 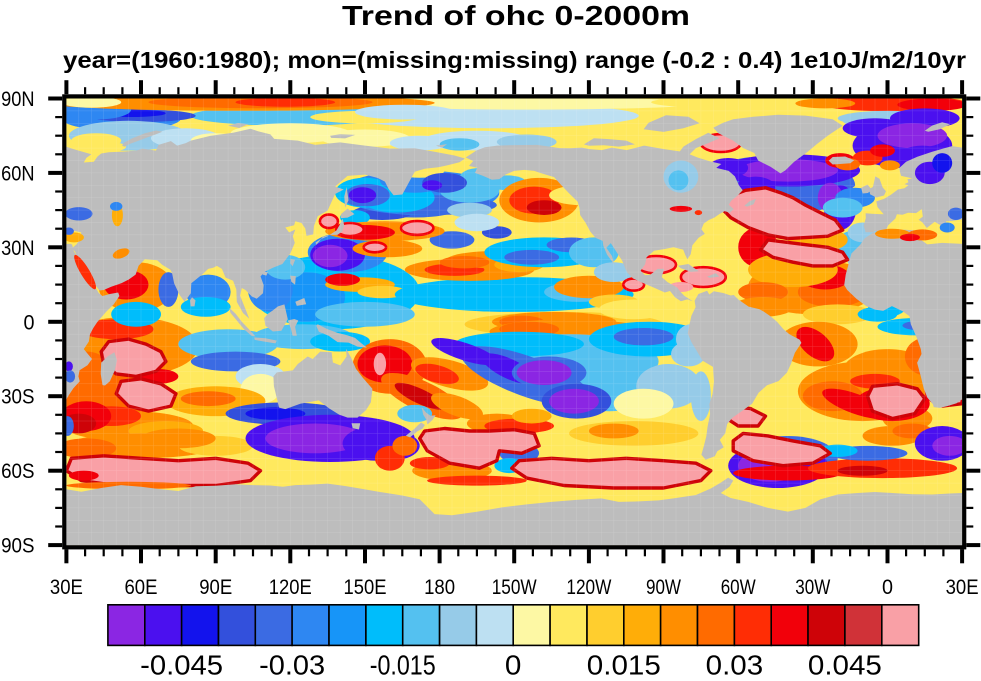 What do you see at coordinates (663, 587) in the screenshot?
I see `svg-text: 90W` at bounding box center [663, 587].